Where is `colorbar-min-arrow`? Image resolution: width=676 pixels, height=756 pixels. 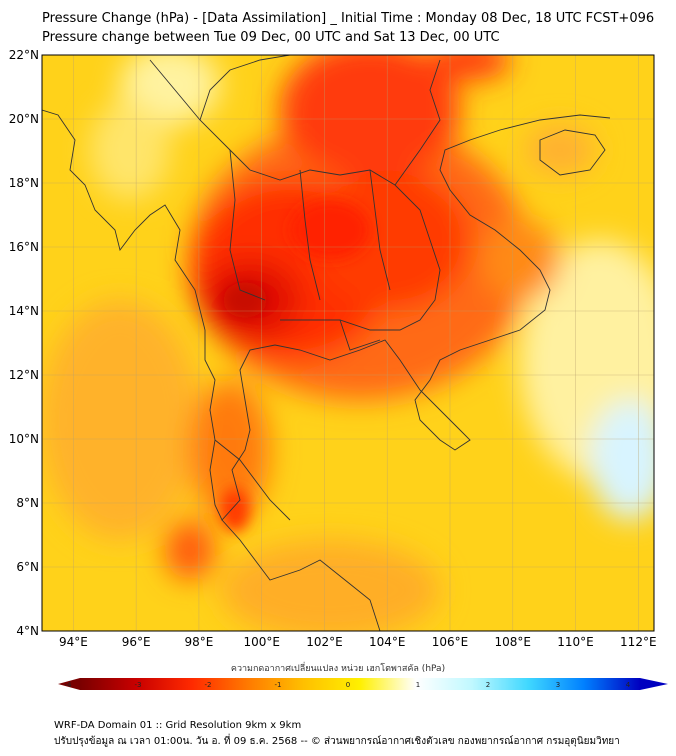 colorbar-min-arrow is located at coordinates (69, 684).